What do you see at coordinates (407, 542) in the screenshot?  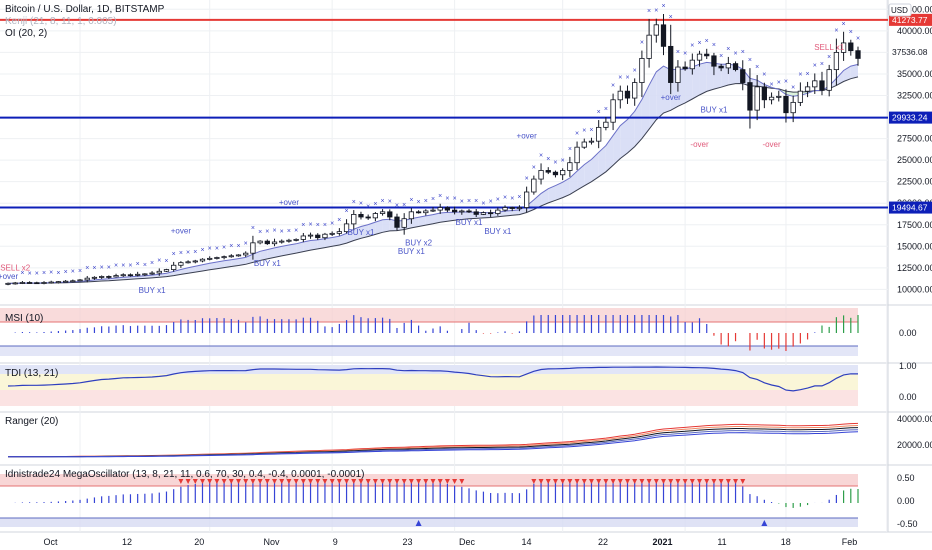 I see `time-tick-label: 23` at bounding box center [407, 542].